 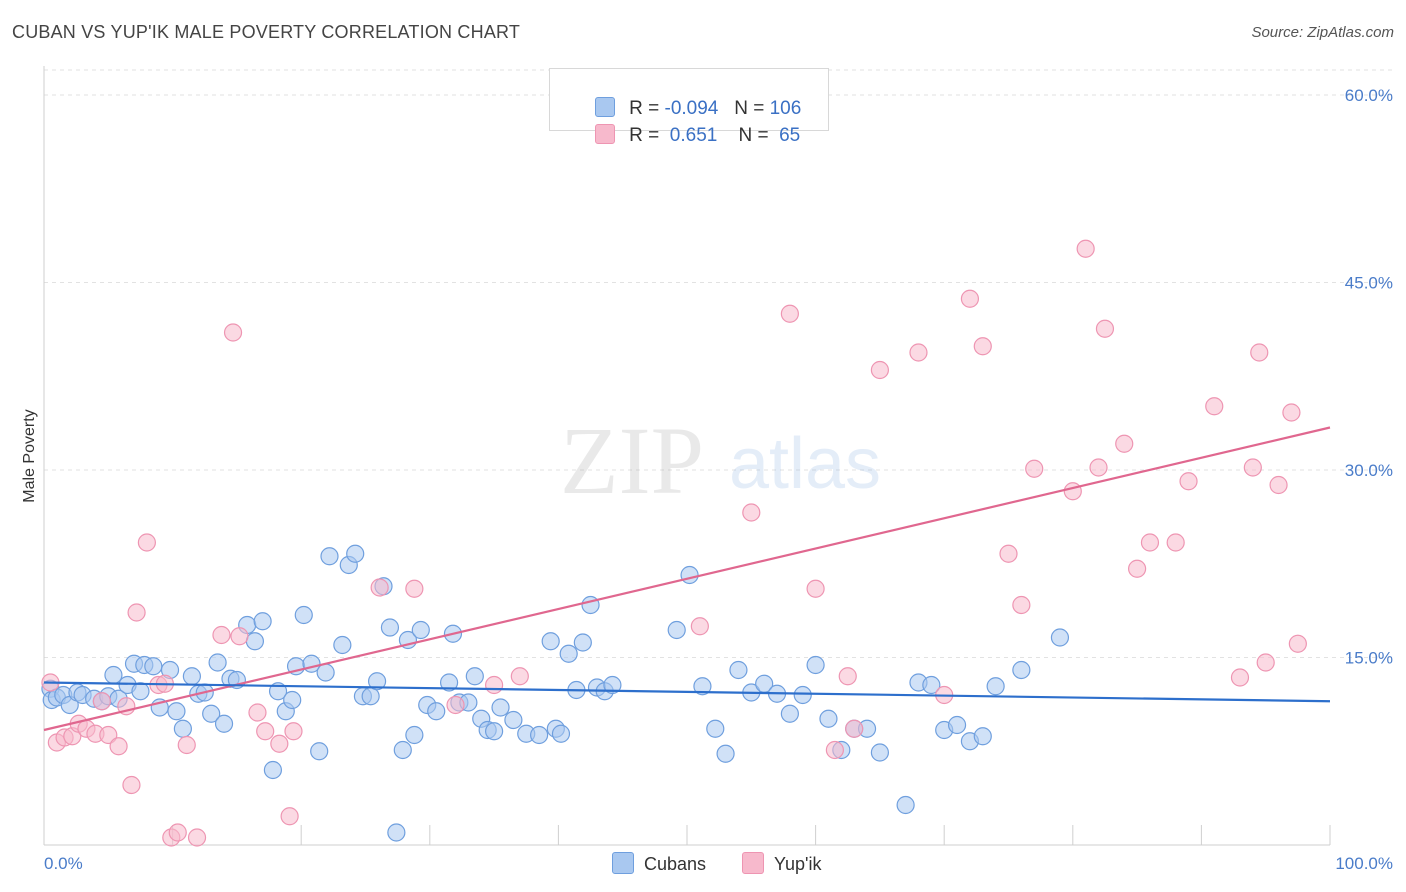 I want to click on bottom-legend-yupik: Yup'ik, so click(x=781, y=863).